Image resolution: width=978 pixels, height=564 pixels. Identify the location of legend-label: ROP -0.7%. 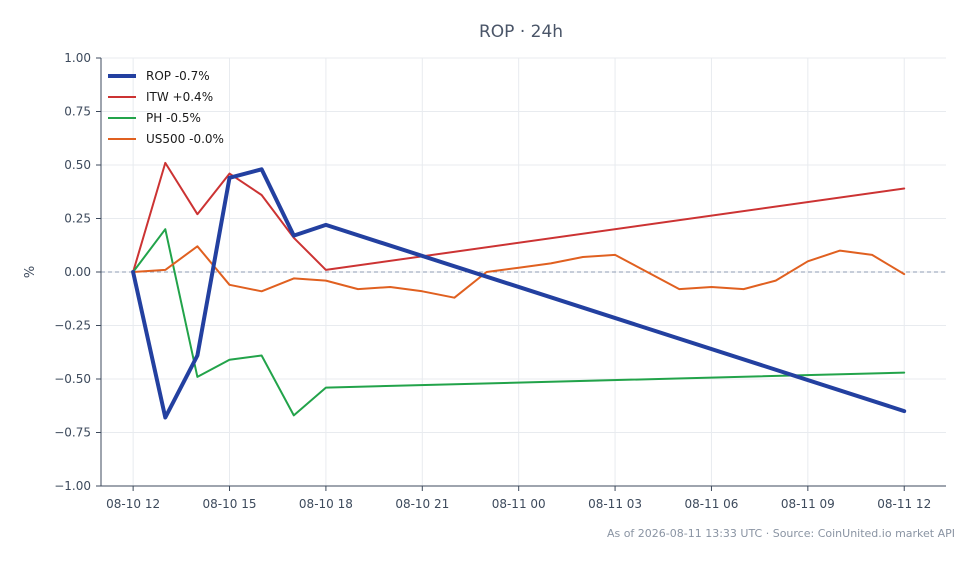
(178, 76).